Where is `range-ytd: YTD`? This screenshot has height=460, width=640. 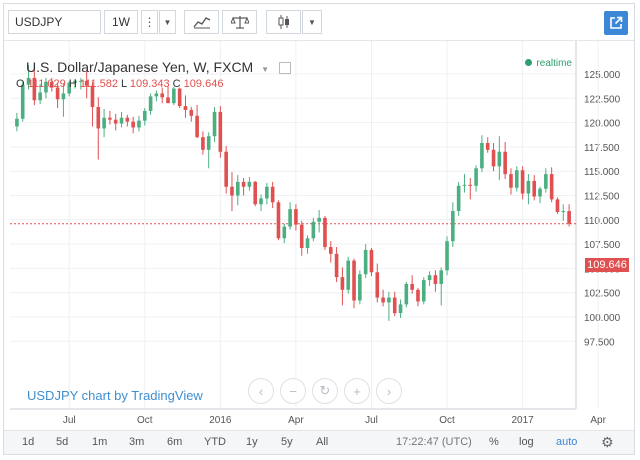 range-ytd: YTD is located at coordinates (215, 442).